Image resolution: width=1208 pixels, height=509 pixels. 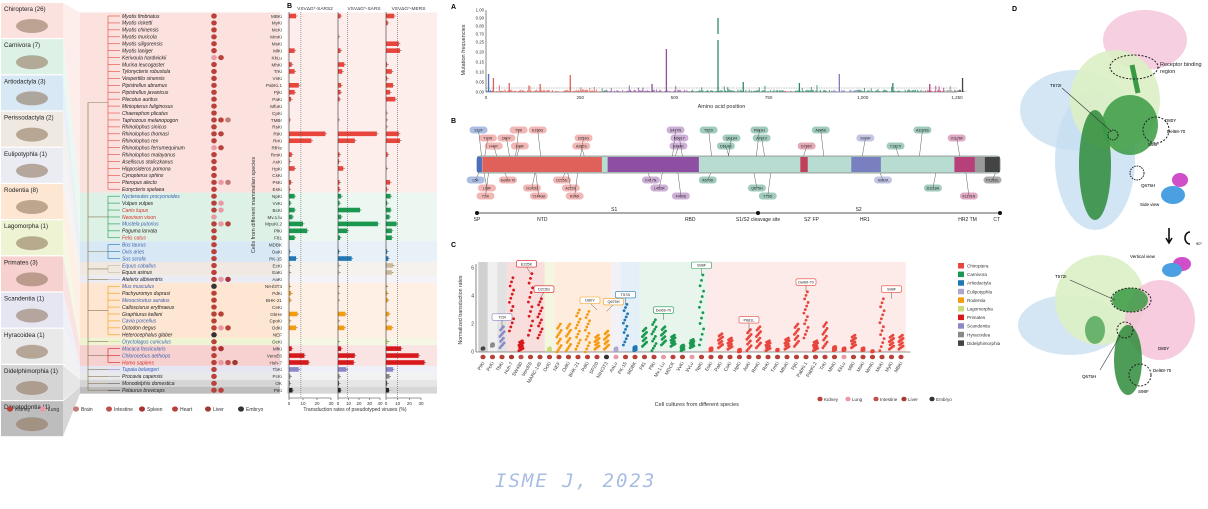 What do you see at coordinates (880, 335) in the screenshot?
I see `category-column: McKi` at bounding box center [880, 335].